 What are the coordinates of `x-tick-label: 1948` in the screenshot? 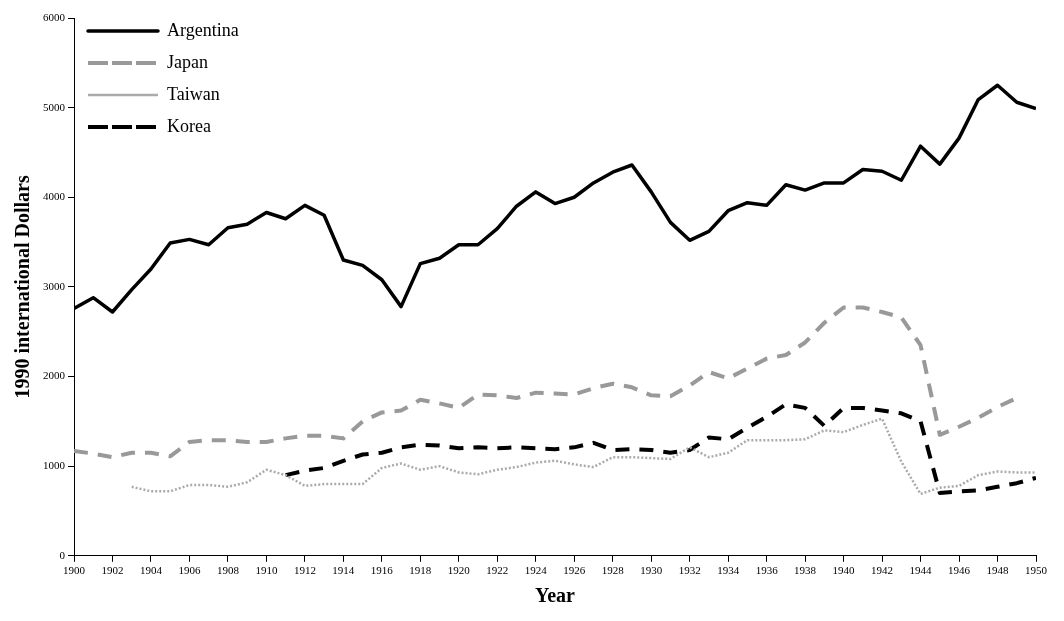 It's located at (998, 570).